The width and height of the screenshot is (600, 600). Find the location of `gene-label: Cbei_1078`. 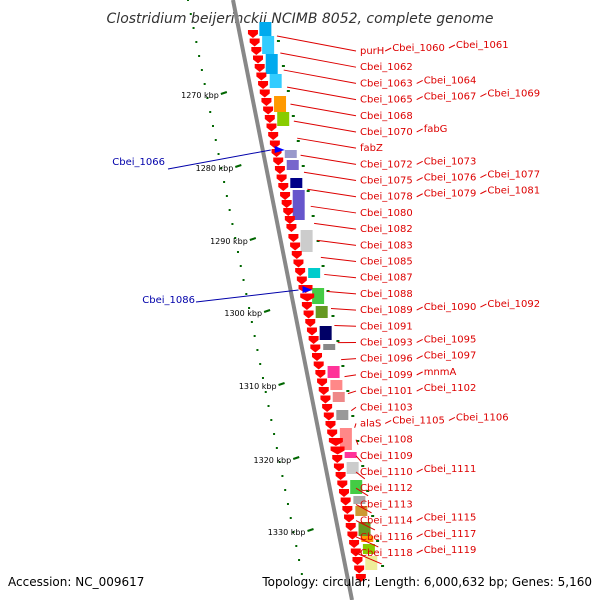

gene-label: Cbei_1078 is located at coordinates (386, 197).